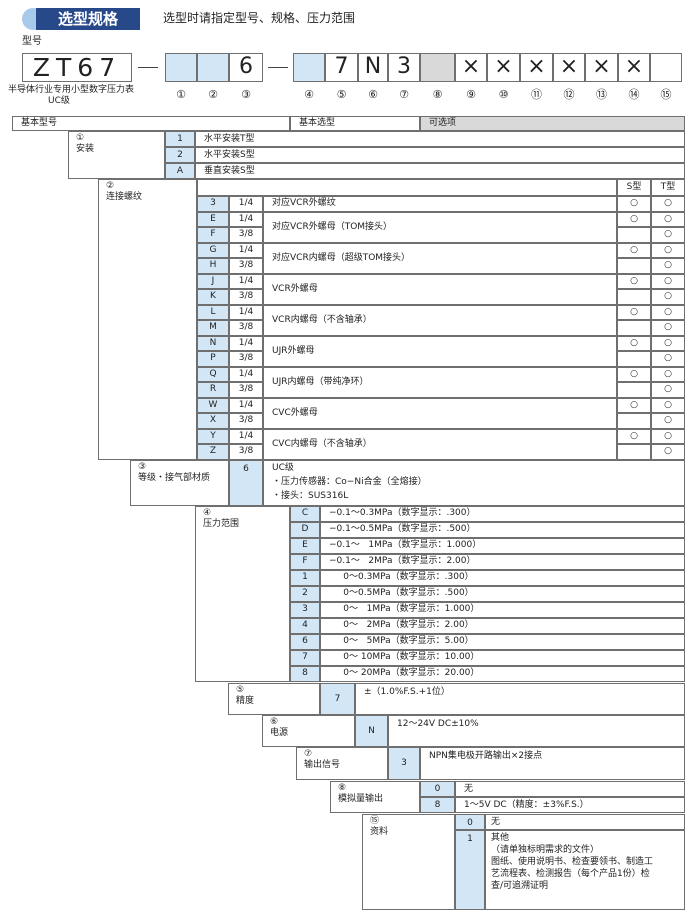 The width and height of the screenshot is (700, 912). Describe the element at coordinates (440, 351) in the screenshot. I see `thread-desc: UJR外螺母` at that location.